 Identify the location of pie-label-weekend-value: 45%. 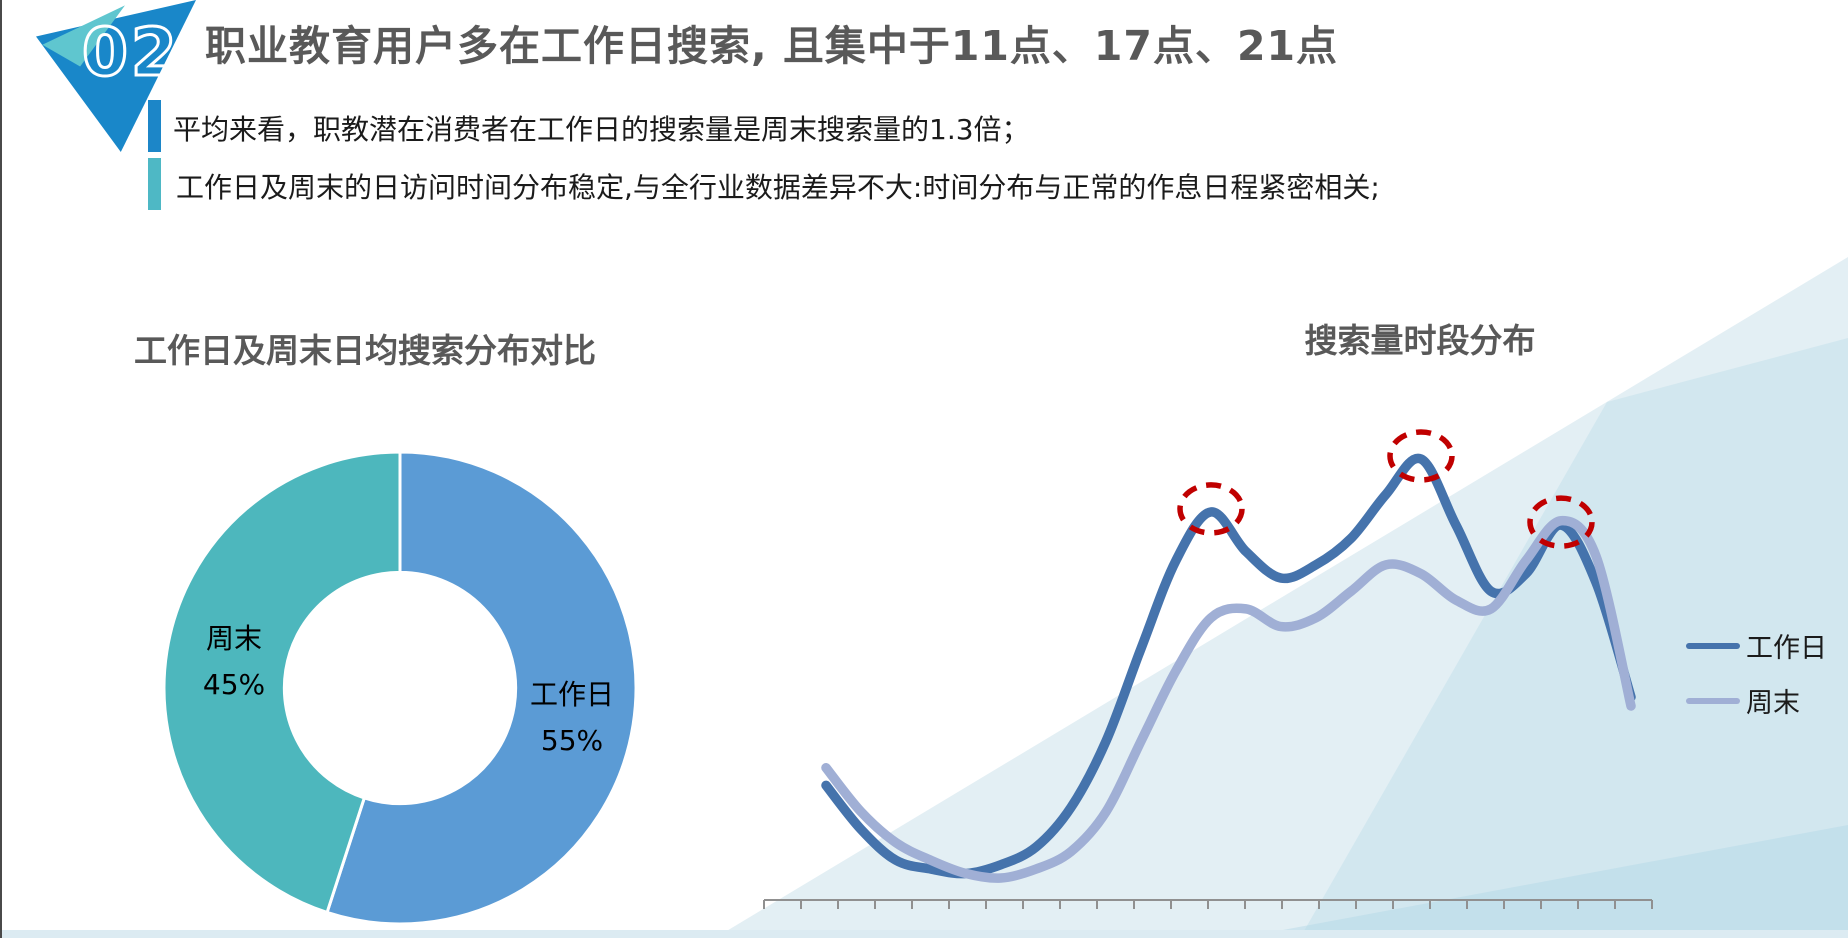
(234, 684).